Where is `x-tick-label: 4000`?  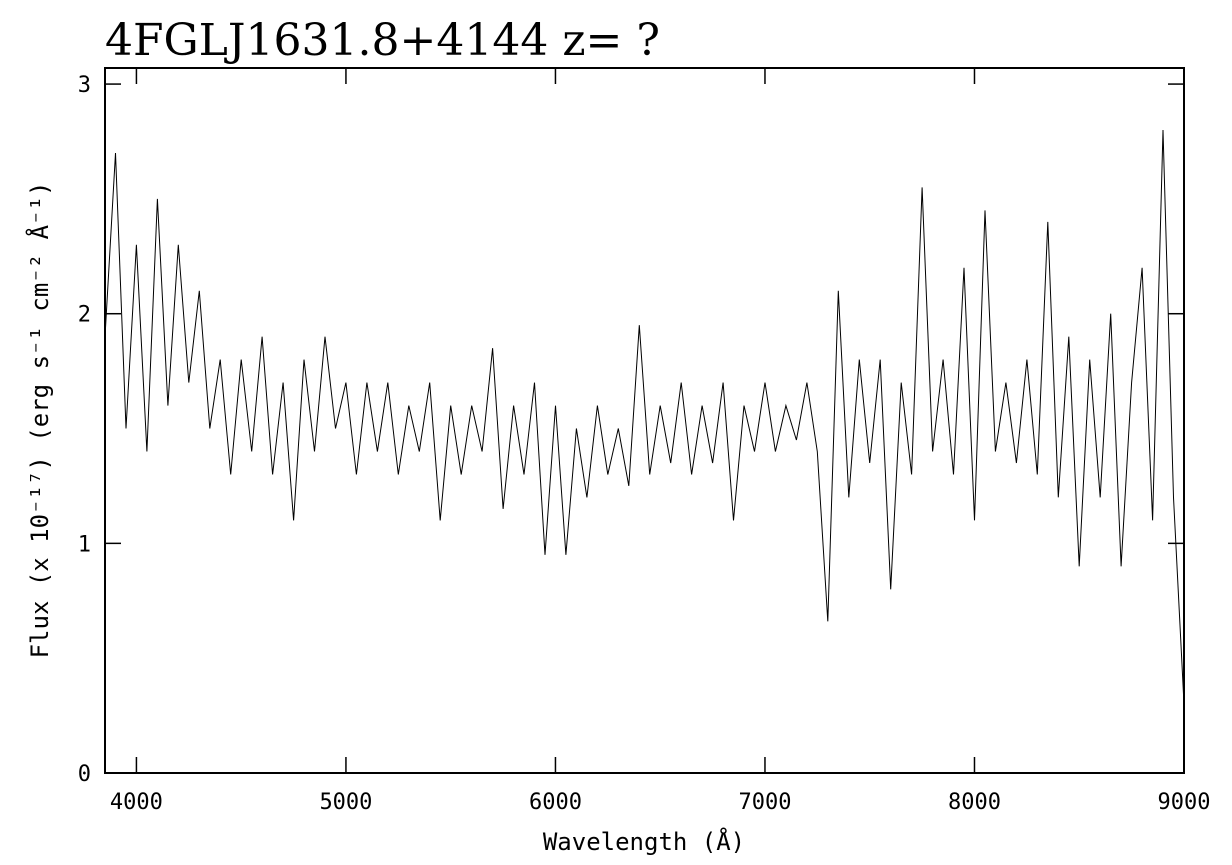 x-tick-label: 4000 is located at coordinates (136, 802).